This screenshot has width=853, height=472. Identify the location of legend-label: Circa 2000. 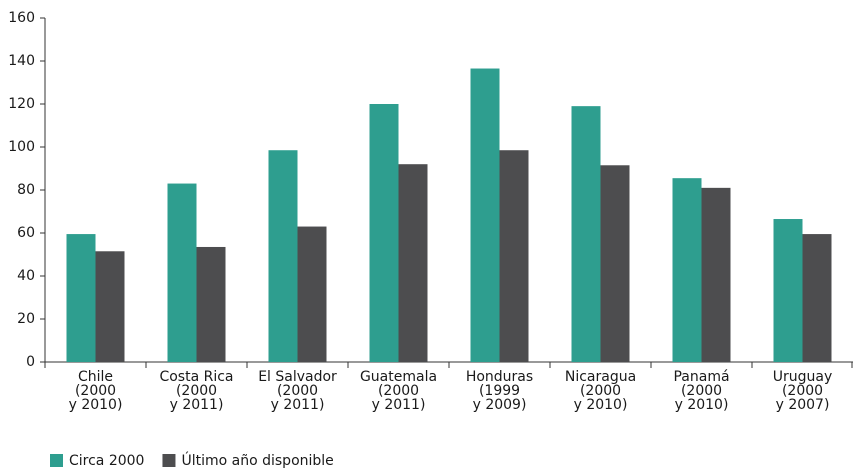
(106, 461).